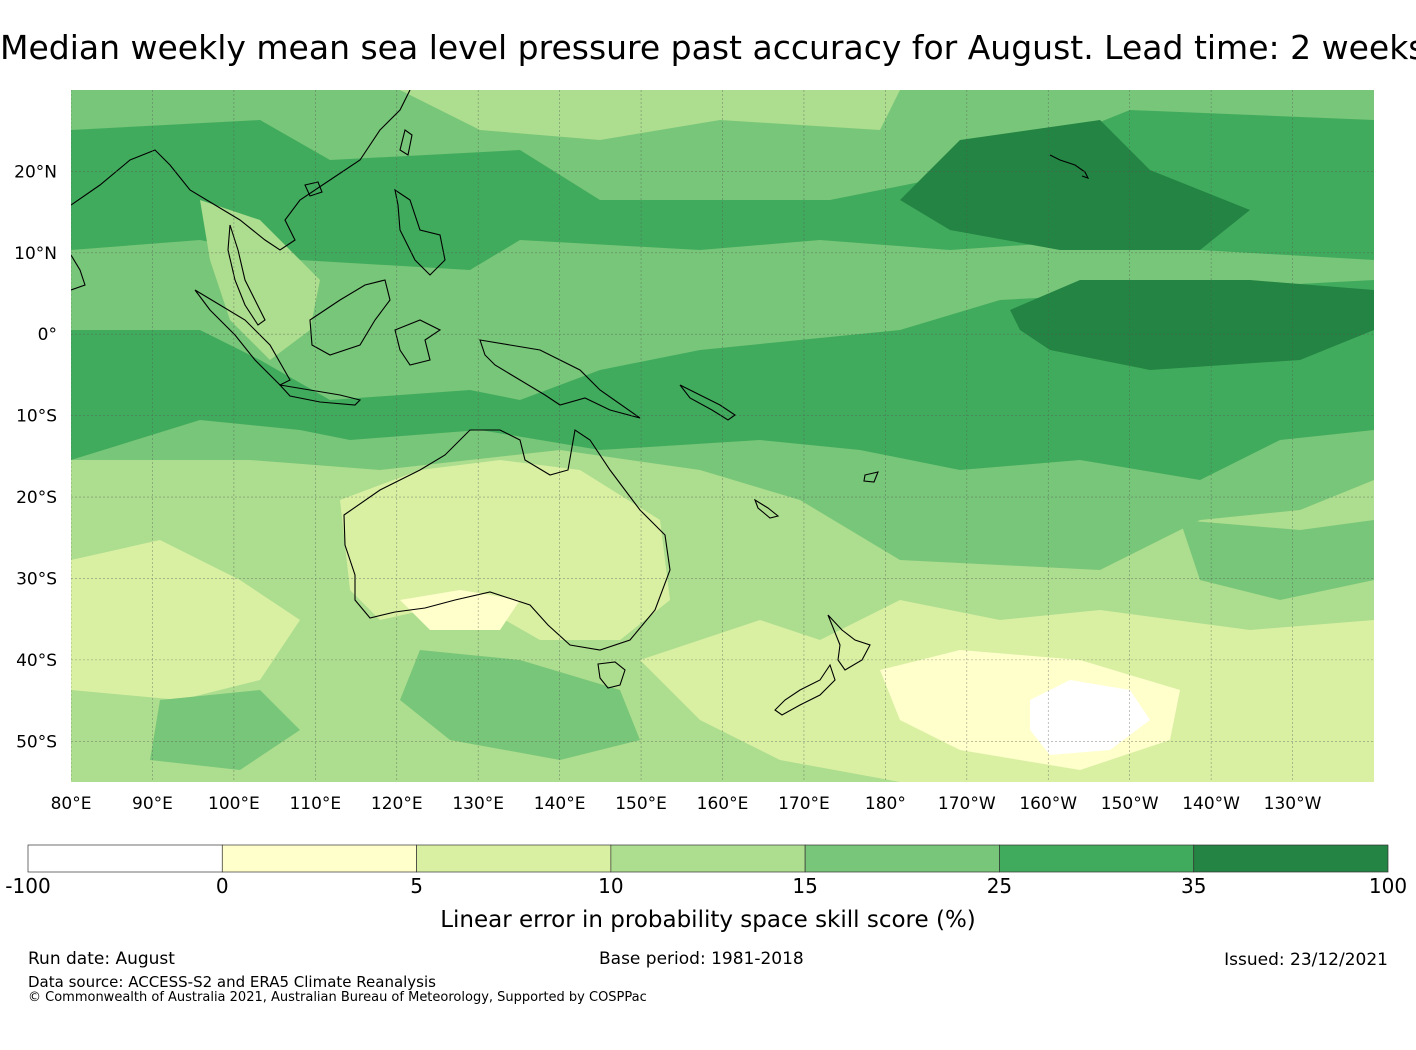 This screenshot has height=1050, width=1416. Describe the element at coordinates (418, 342) in the screenshot. I see `coast-sulawesi` at that location.